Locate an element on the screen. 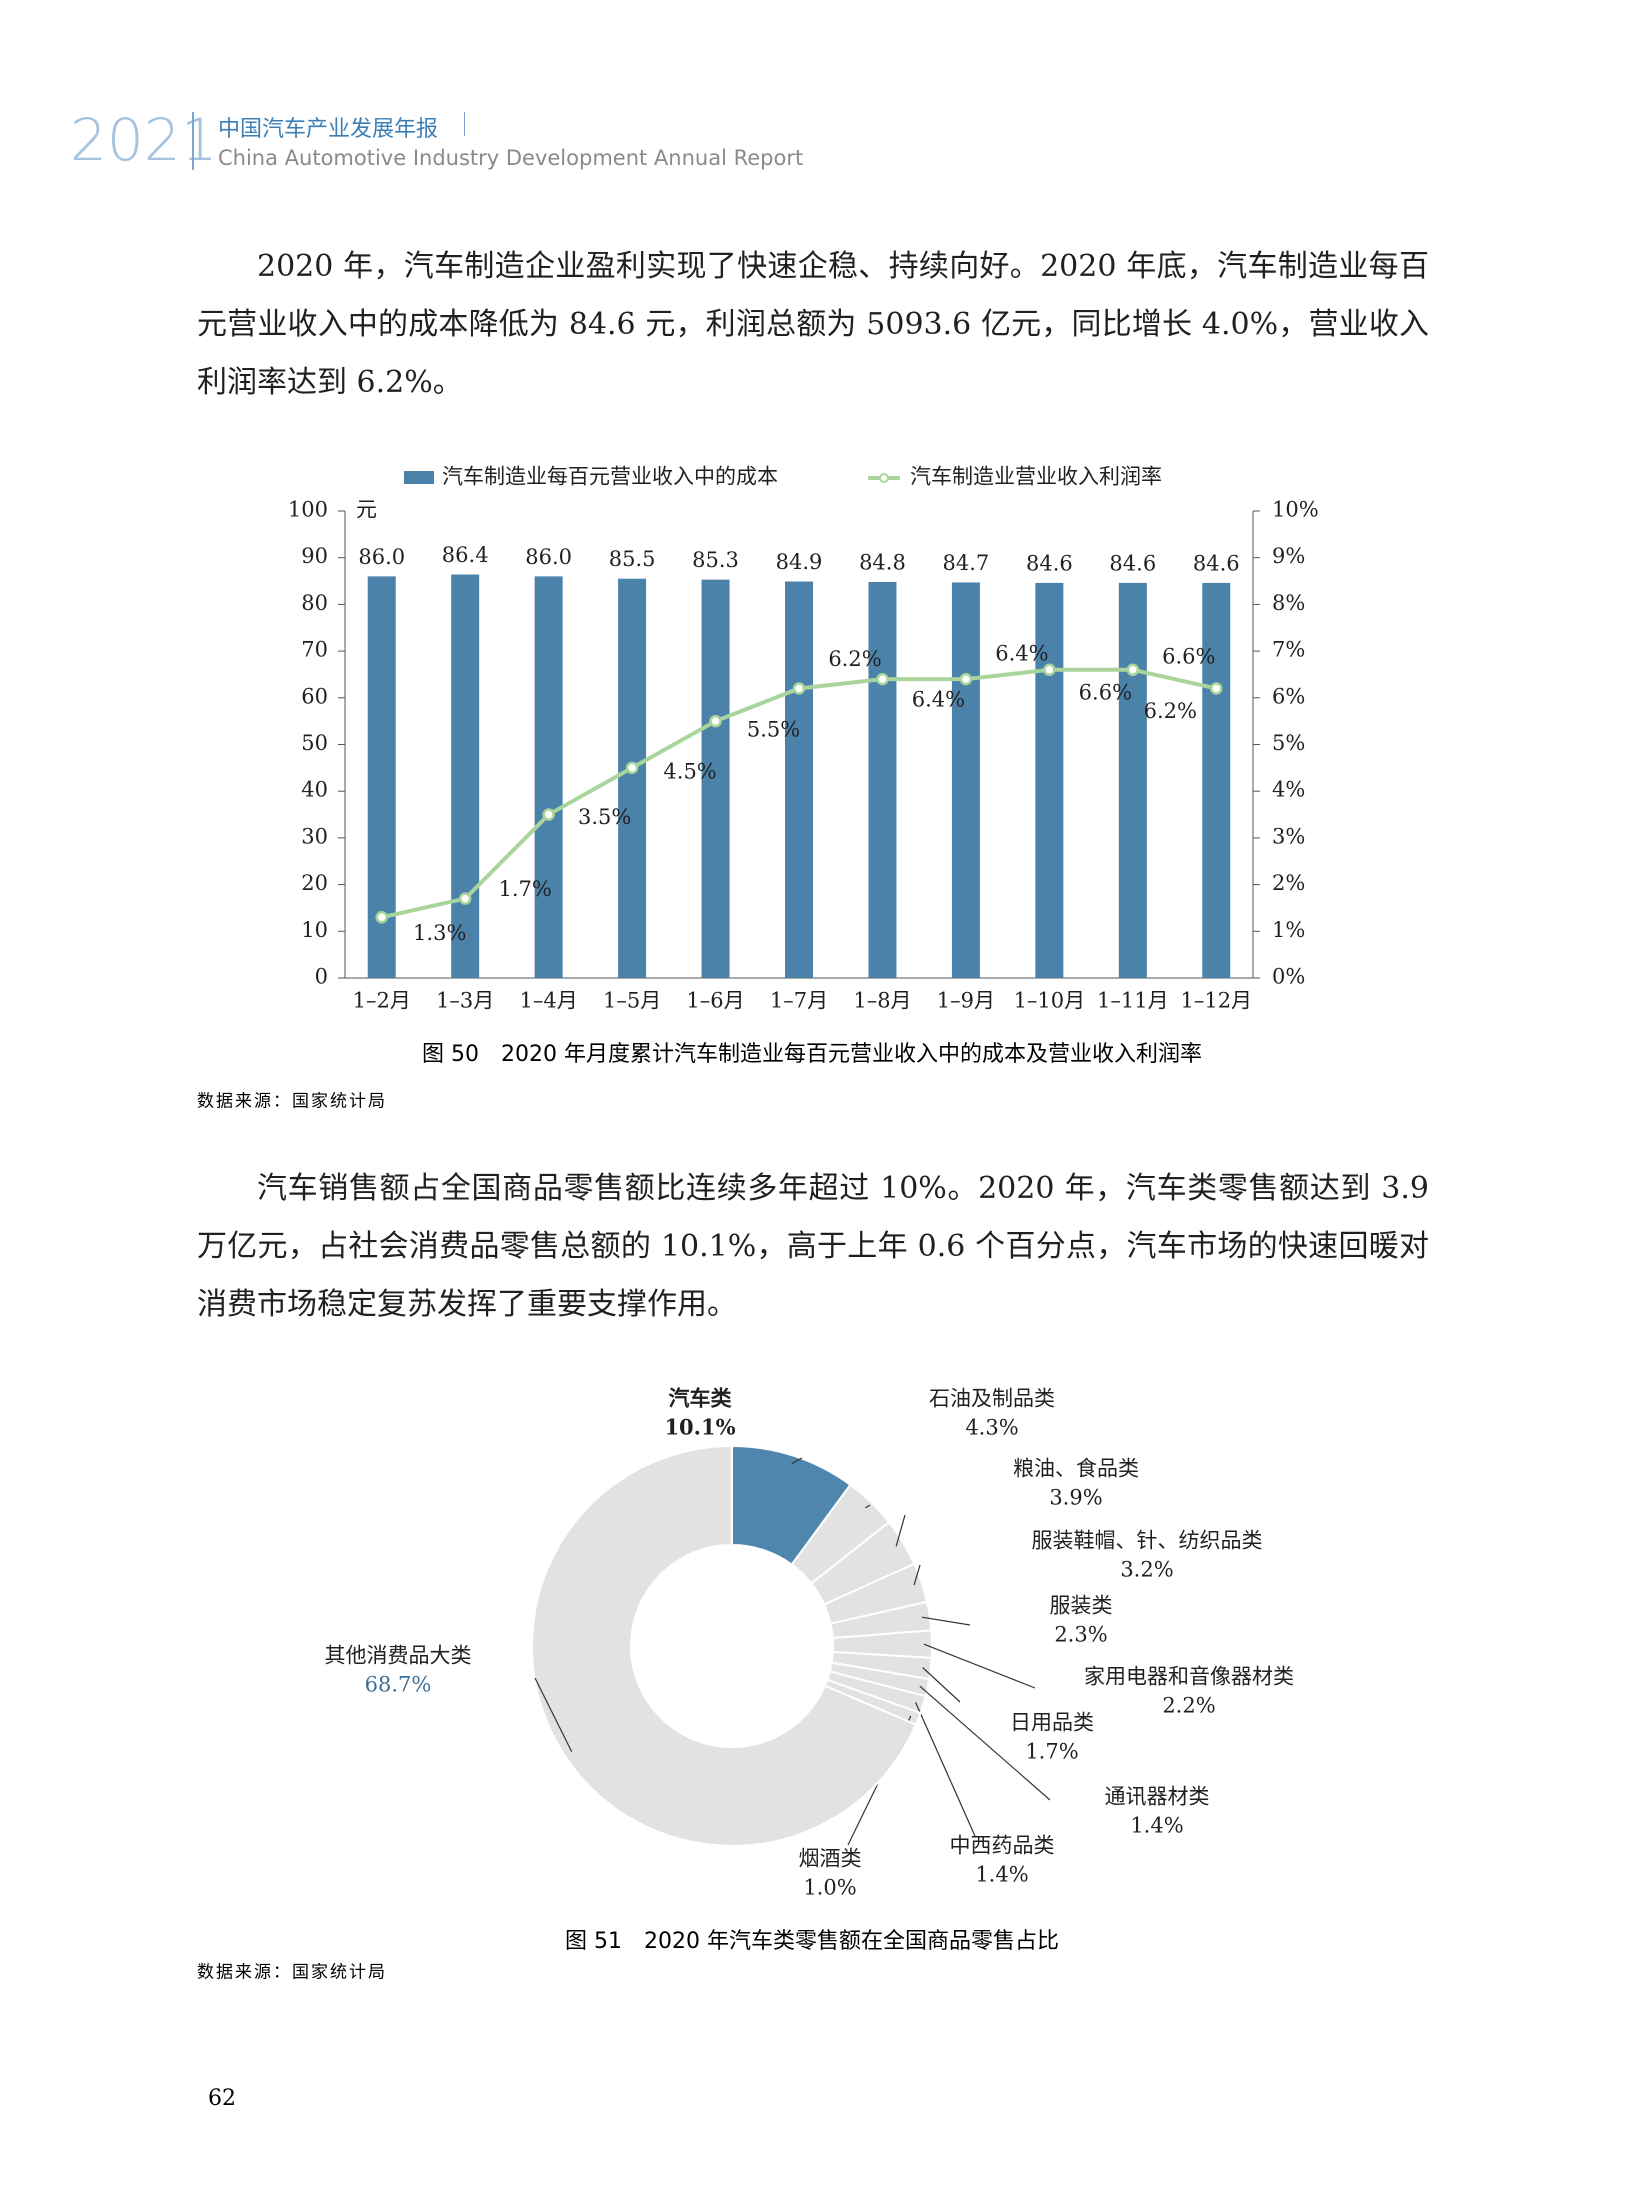  x-tick-label: 1–4月 is located at coordinates (549, 1001).